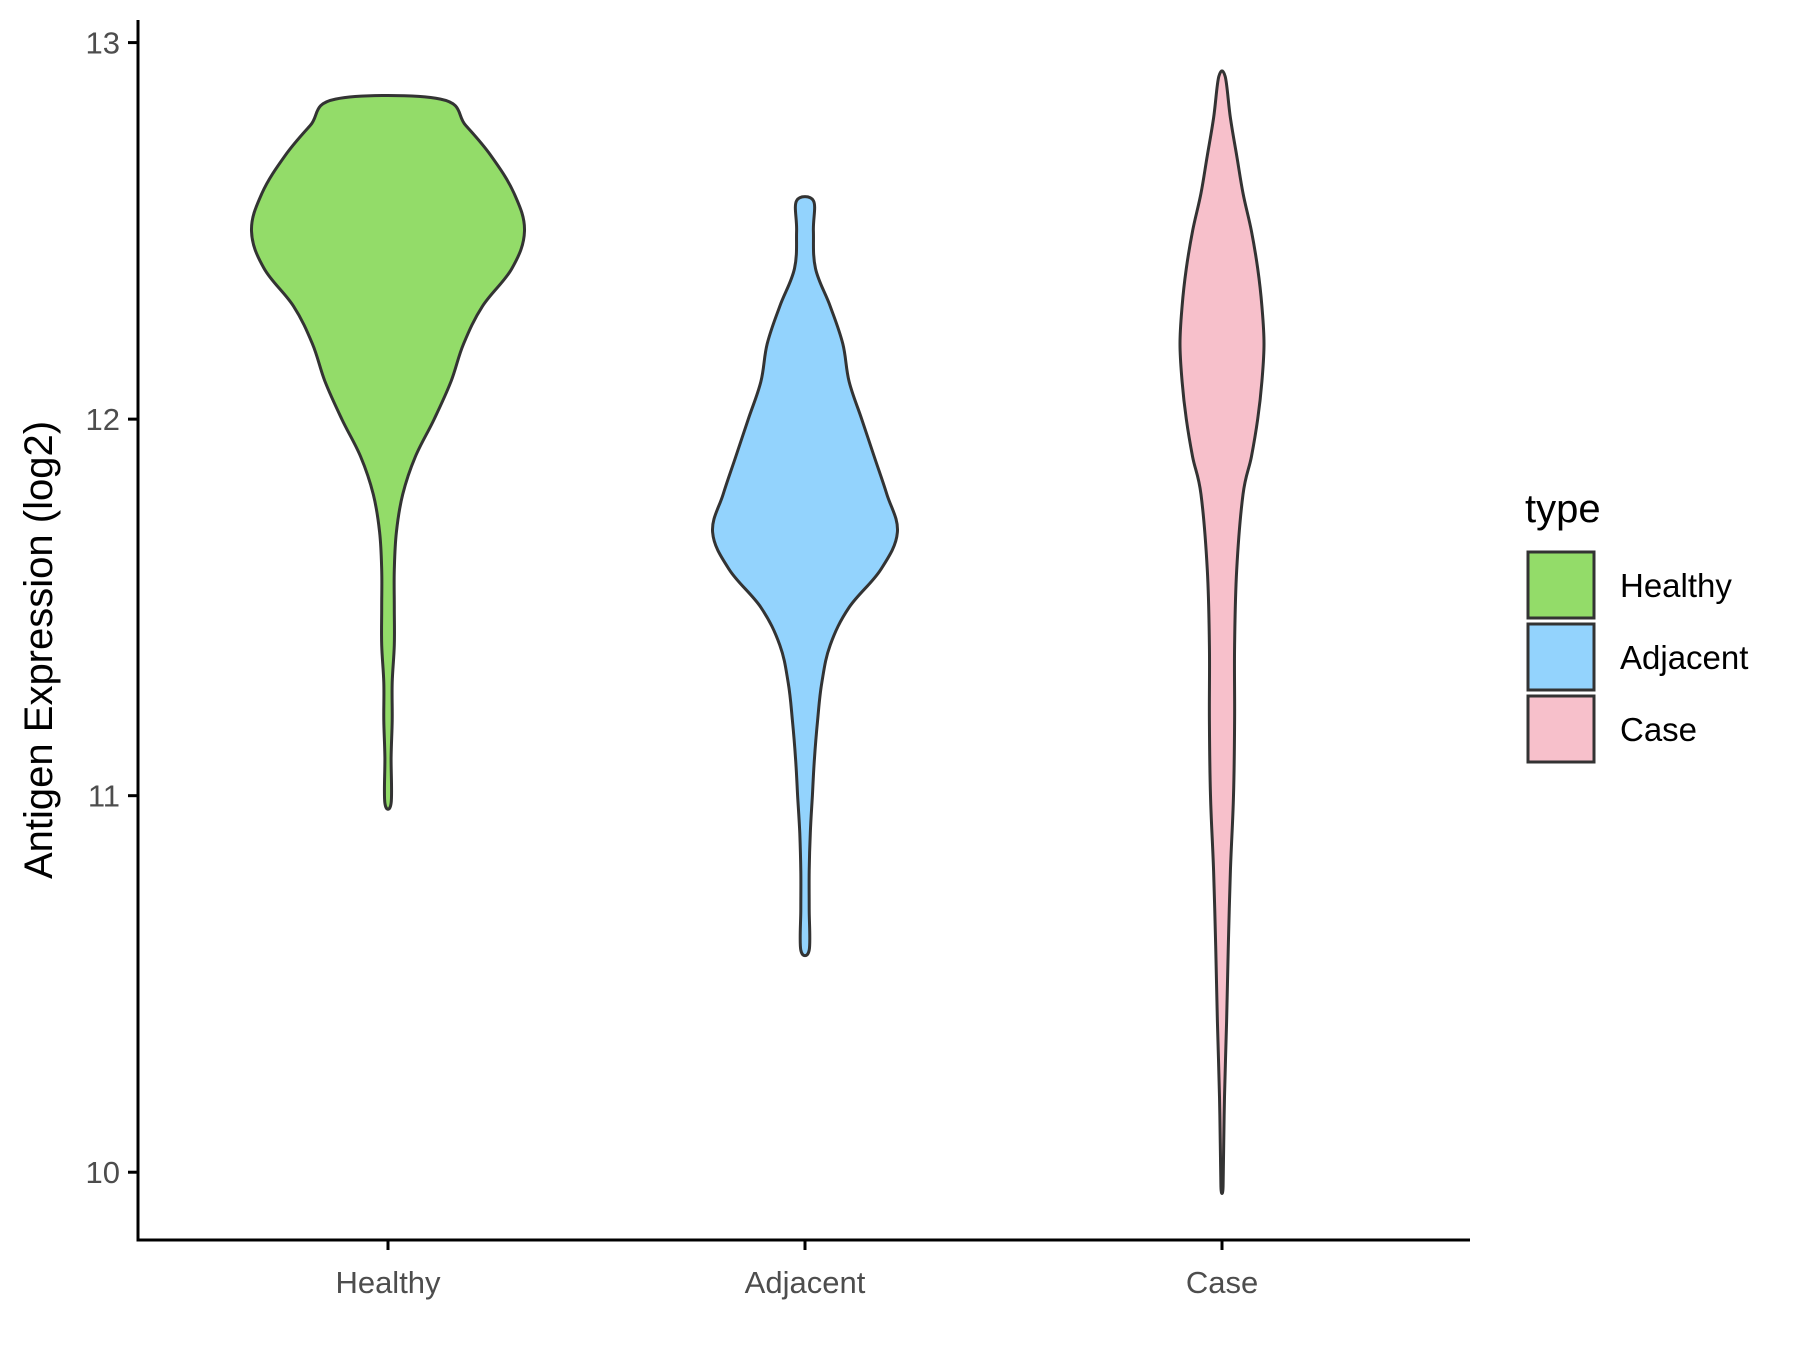  What do you see at coordinates (39, 650) in the screenshot?
I see `y-axis-title: Antigen Expression (log2)` at bounding box center [39, 650].